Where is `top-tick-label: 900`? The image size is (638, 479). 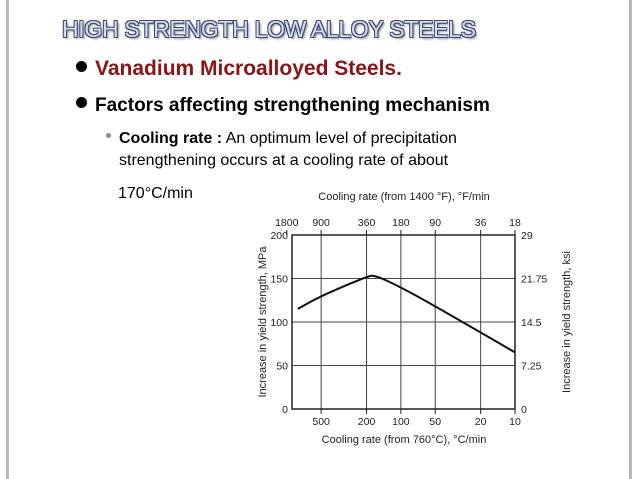
top-tick-label: 900 is located at coordinates (321, 223).